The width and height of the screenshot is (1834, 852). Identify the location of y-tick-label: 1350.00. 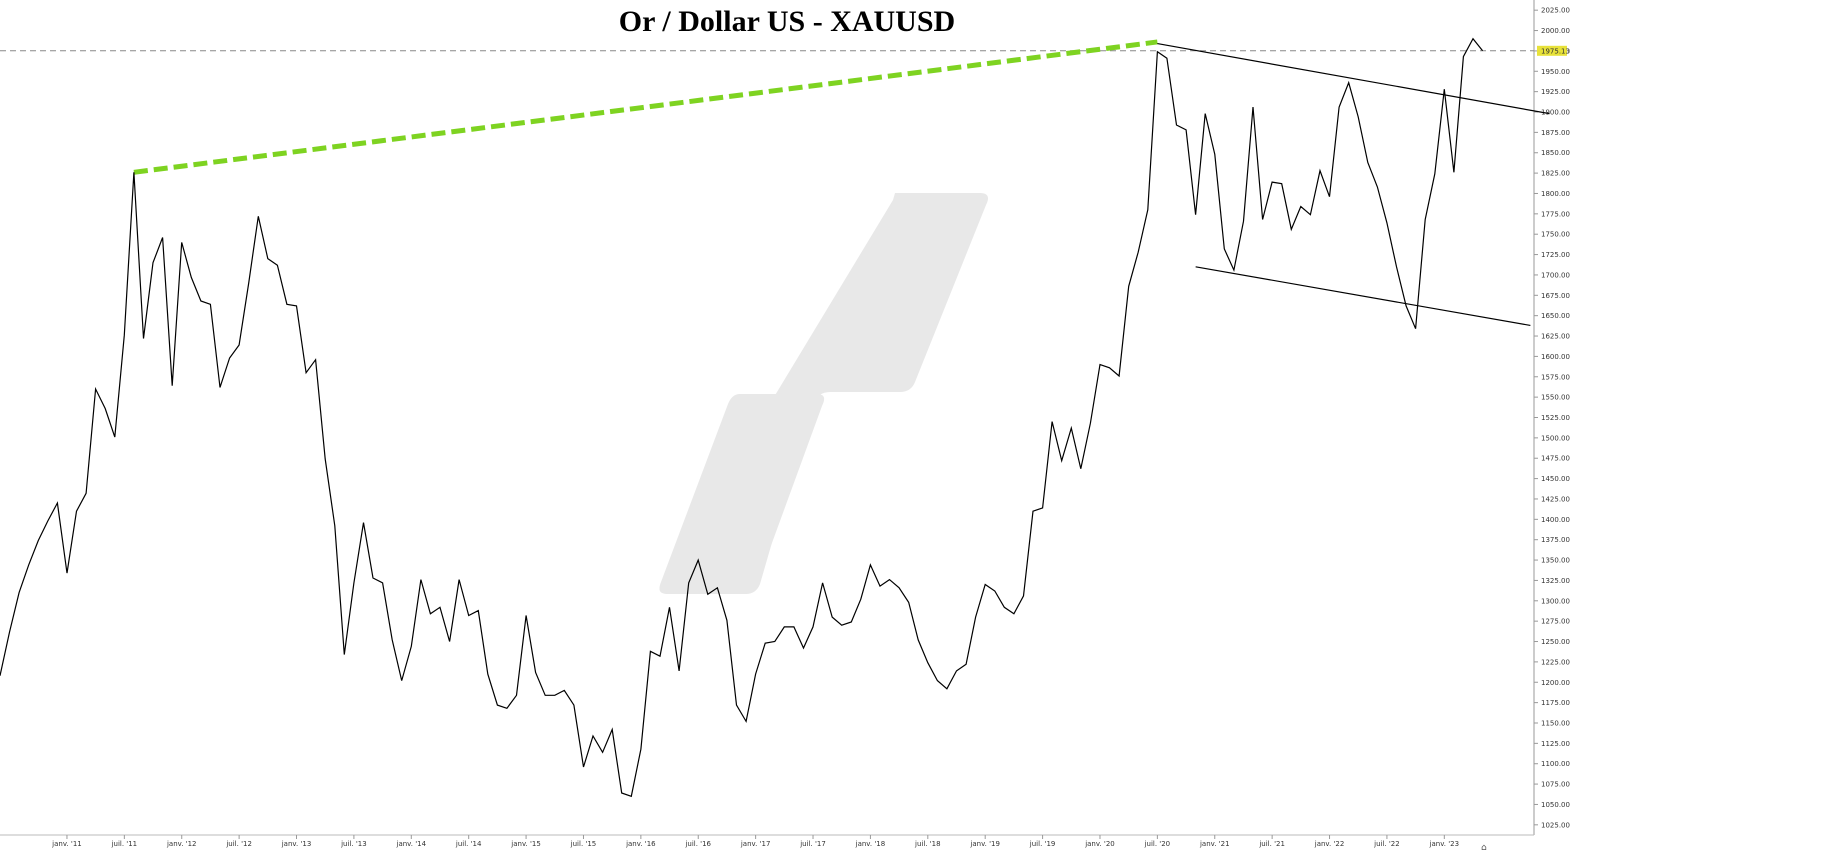
(1555, 561).